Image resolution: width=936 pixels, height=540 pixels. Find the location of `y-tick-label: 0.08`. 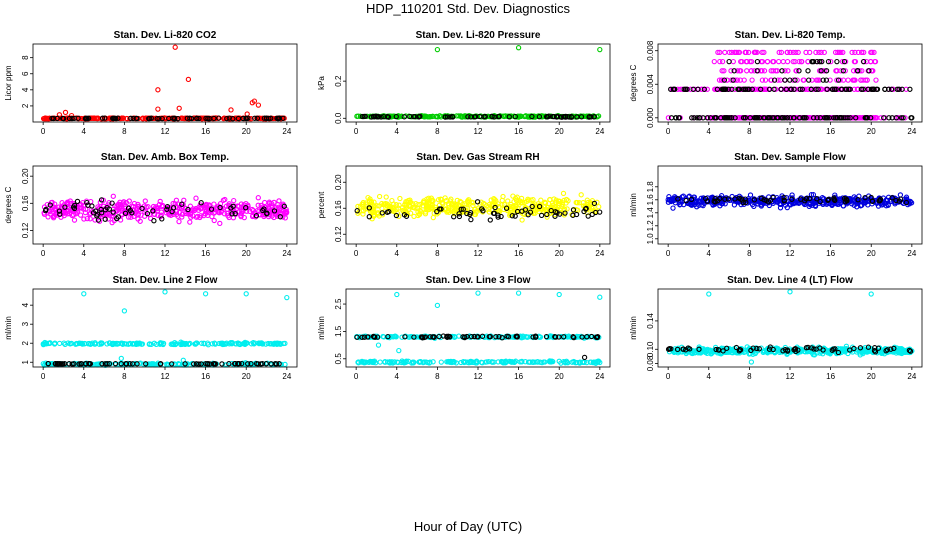

y-tick-label: 0.08 is located at coordinates (650, 363).